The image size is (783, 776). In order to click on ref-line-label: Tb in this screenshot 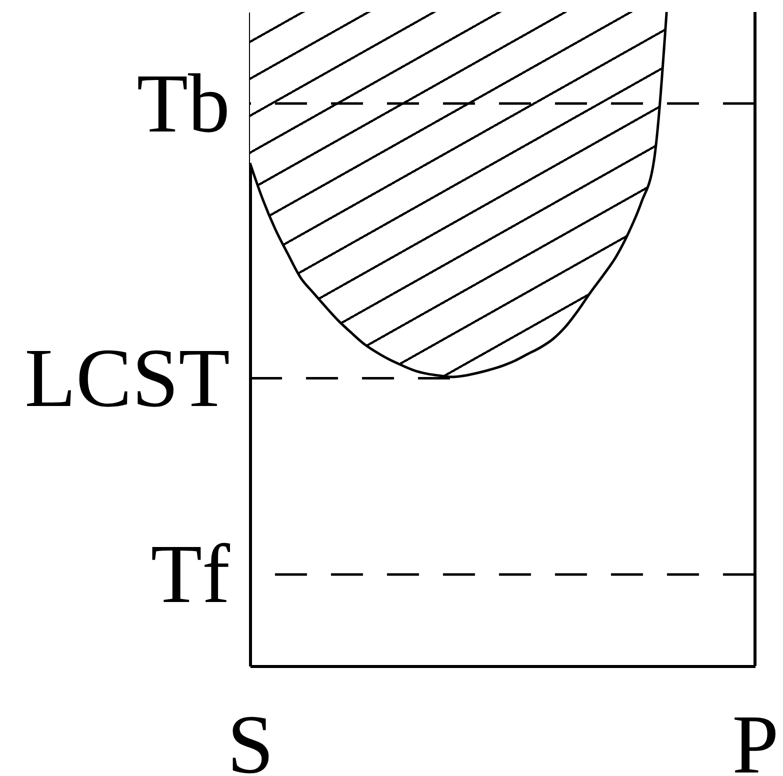, I will do `click(183, 103)`.